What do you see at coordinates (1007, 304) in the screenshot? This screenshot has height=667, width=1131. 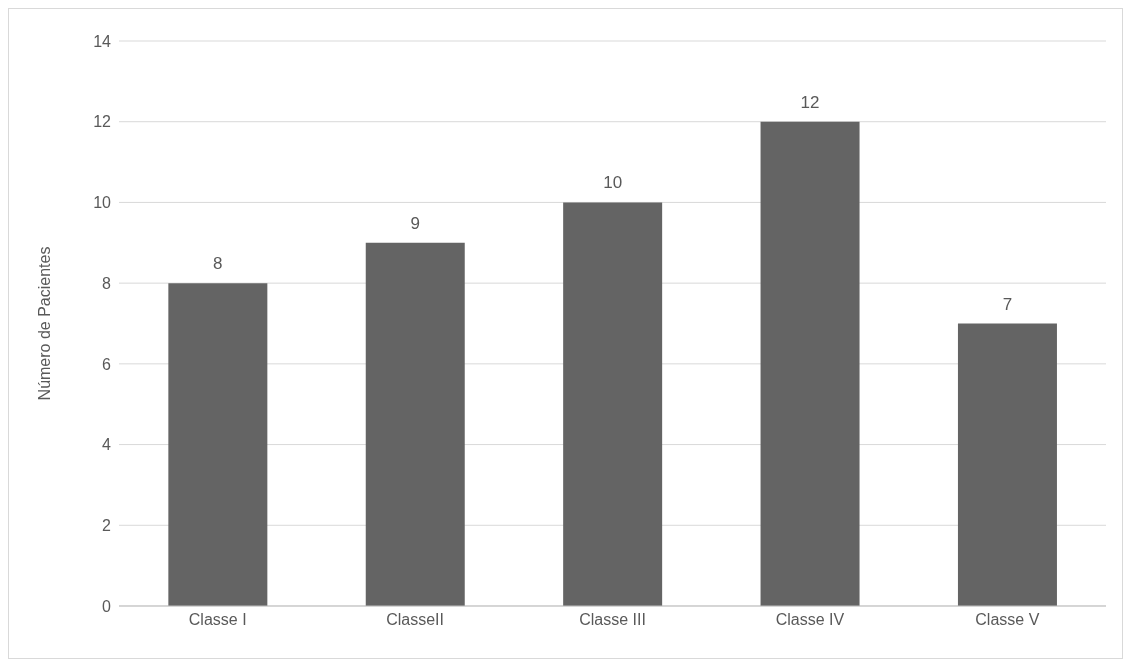 I see `data-label: 7` at bounding box center [1007, 304].